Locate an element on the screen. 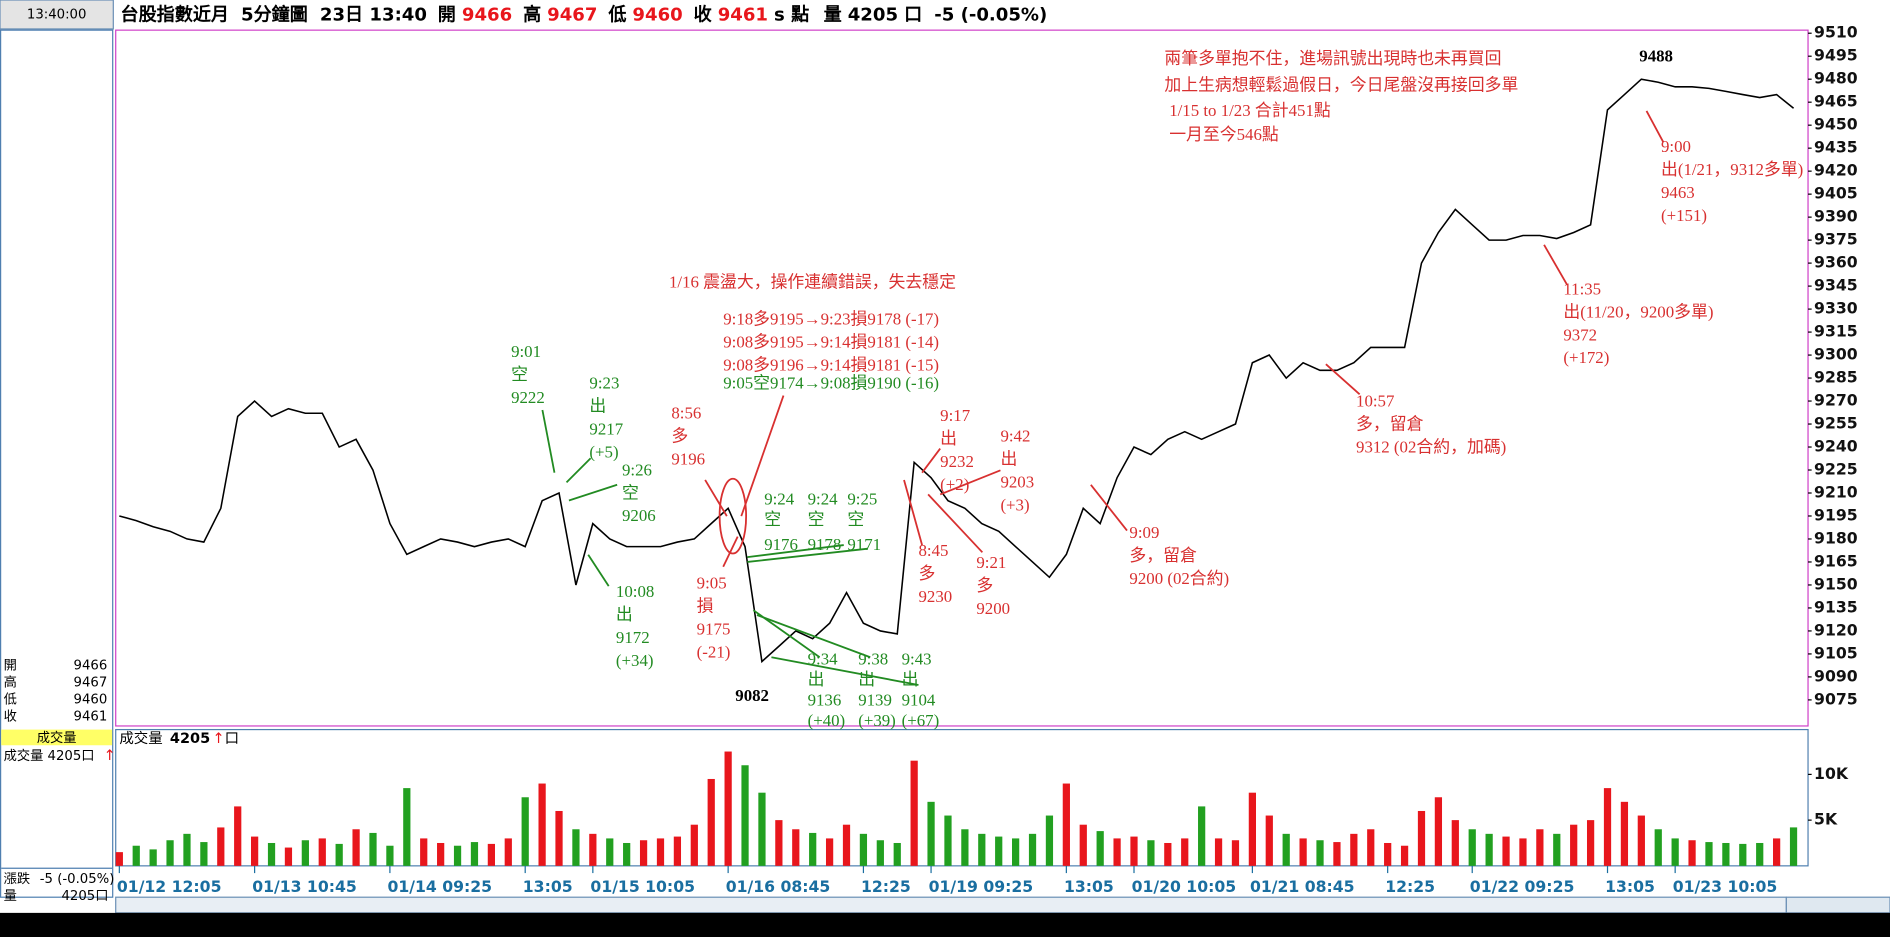 Image resolution: width=1890 pixels, height=937 pixels. header-item: 9461 is located at coordinates (743, 15).